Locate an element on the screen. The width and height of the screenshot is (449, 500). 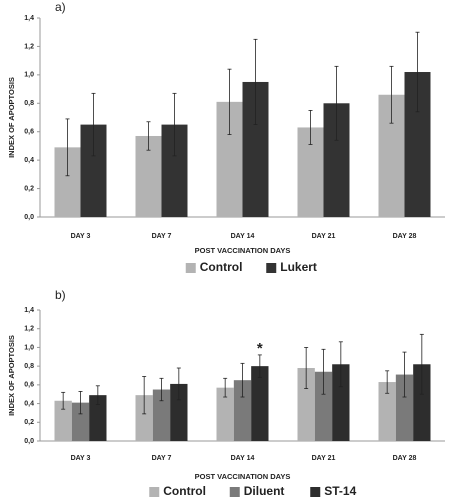
panel-label: a) is located at coordinates (60, 7).